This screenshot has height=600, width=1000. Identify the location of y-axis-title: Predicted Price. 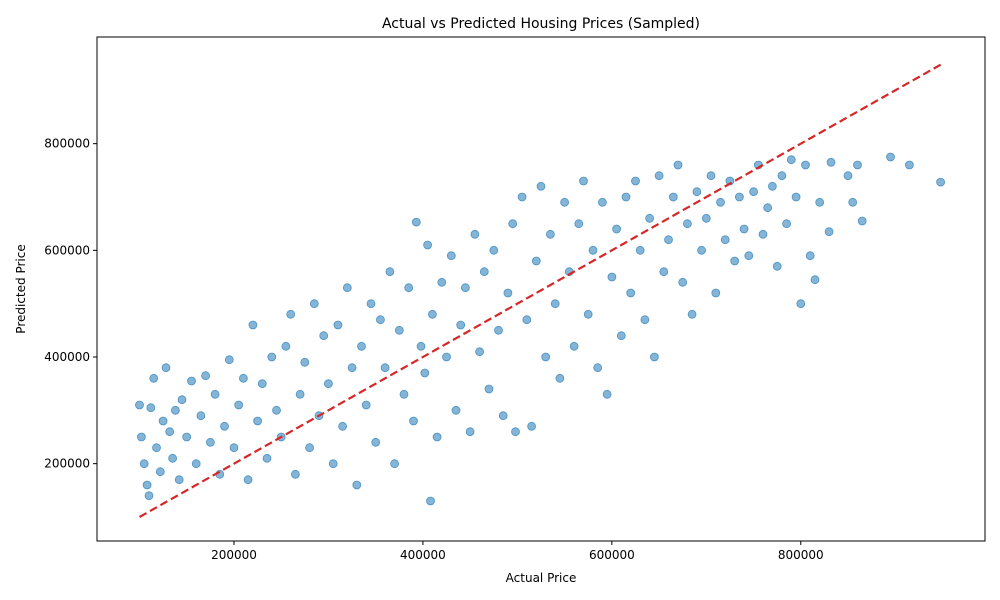
(21, 288).